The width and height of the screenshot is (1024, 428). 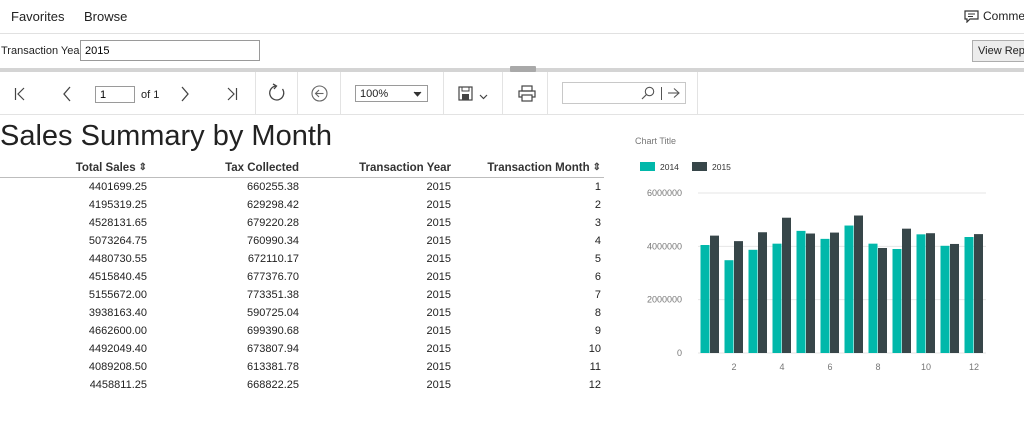 What do you see at coordinates (679, 353) in the screenshot?
I see `y-tick-label: 0` at bounding box center [679, 353].